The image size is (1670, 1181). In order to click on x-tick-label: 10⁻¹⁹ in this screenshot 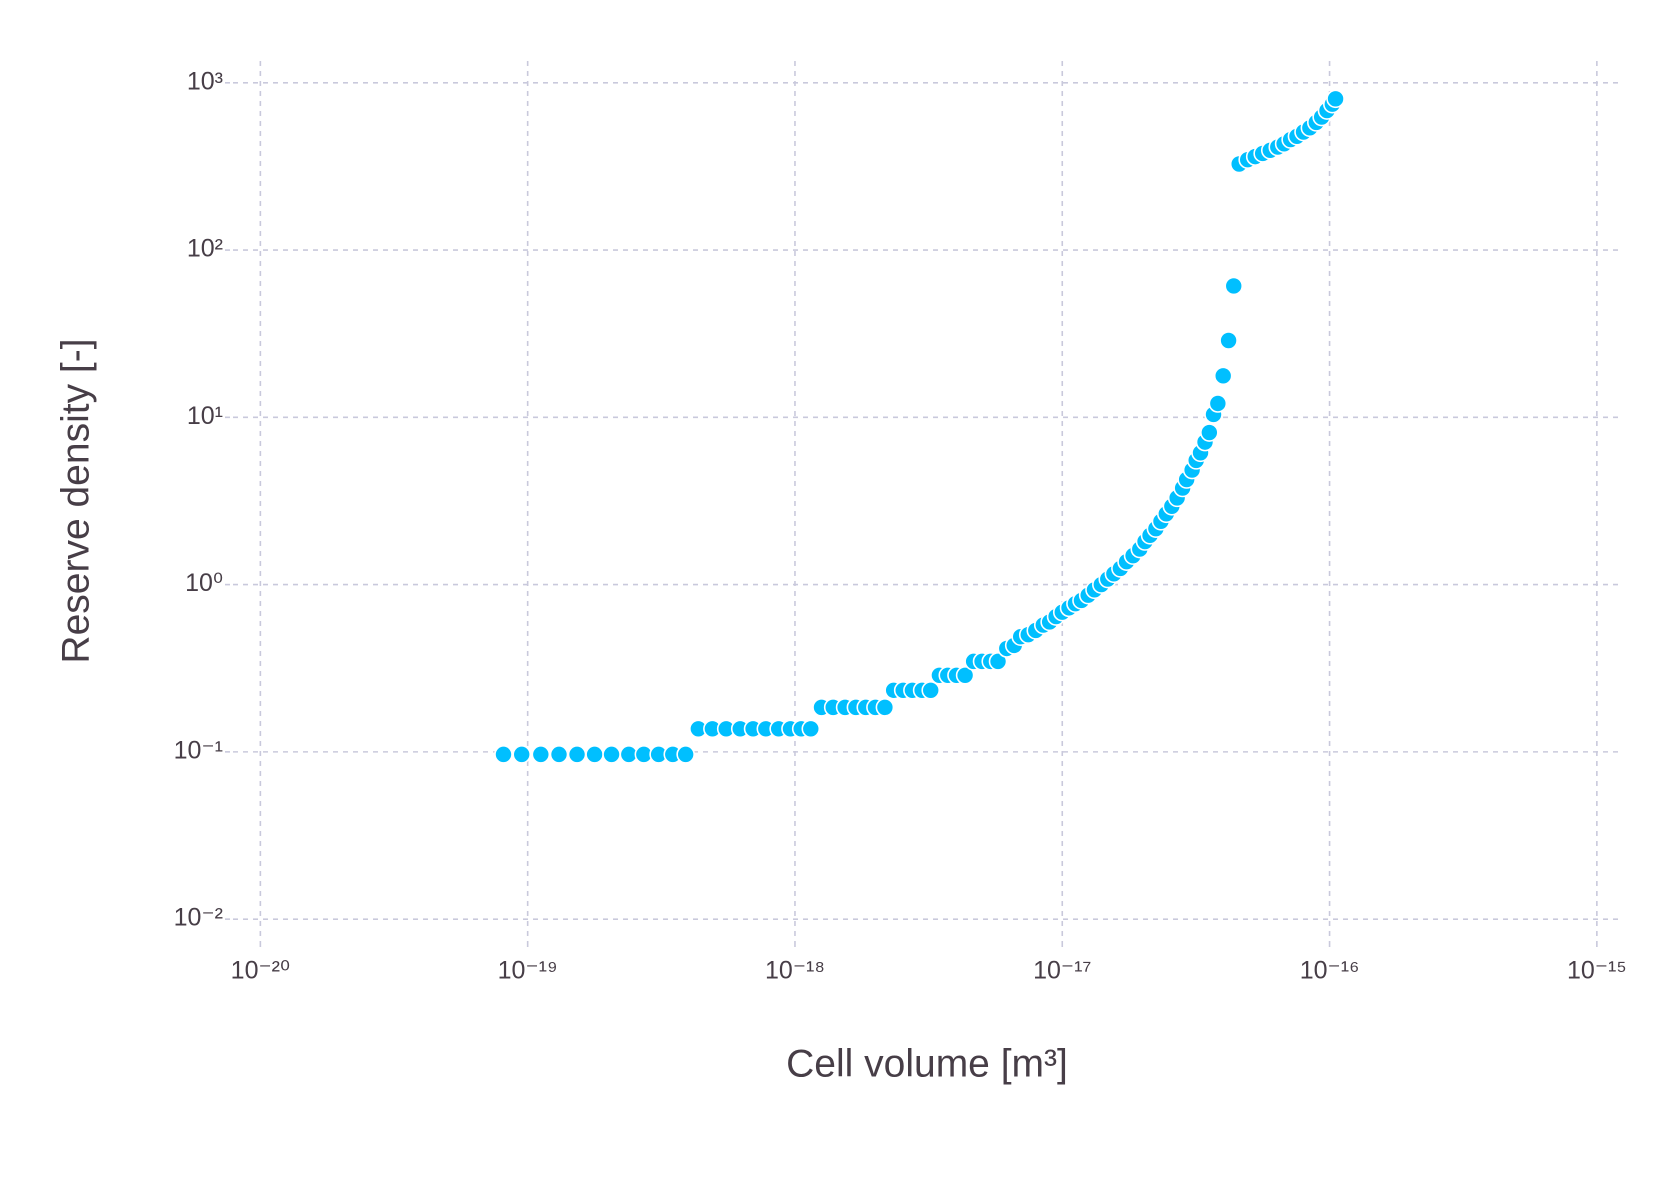, I will do `click(528, 971)`.